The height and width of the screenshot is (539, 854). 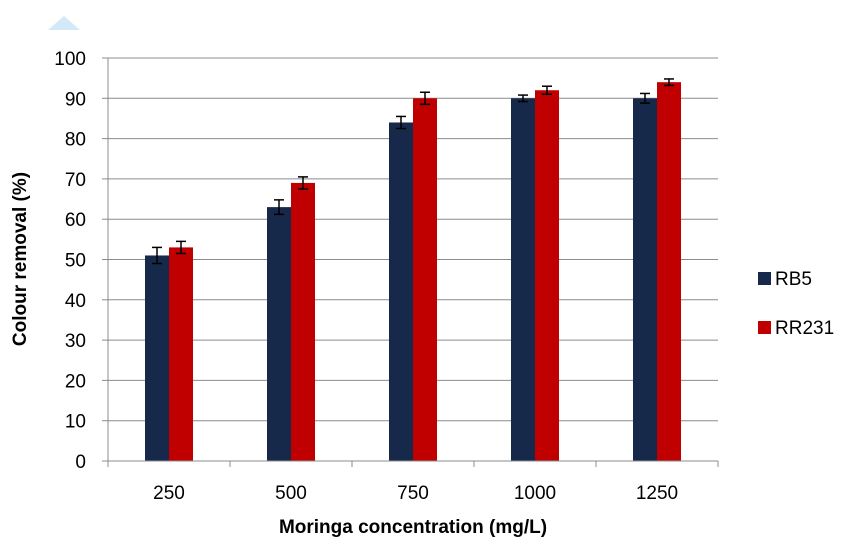 What do you see at coordinates (75, 381) in the screenshot?
I see `y-tick-label: 20` at bounding box center [75, 381].